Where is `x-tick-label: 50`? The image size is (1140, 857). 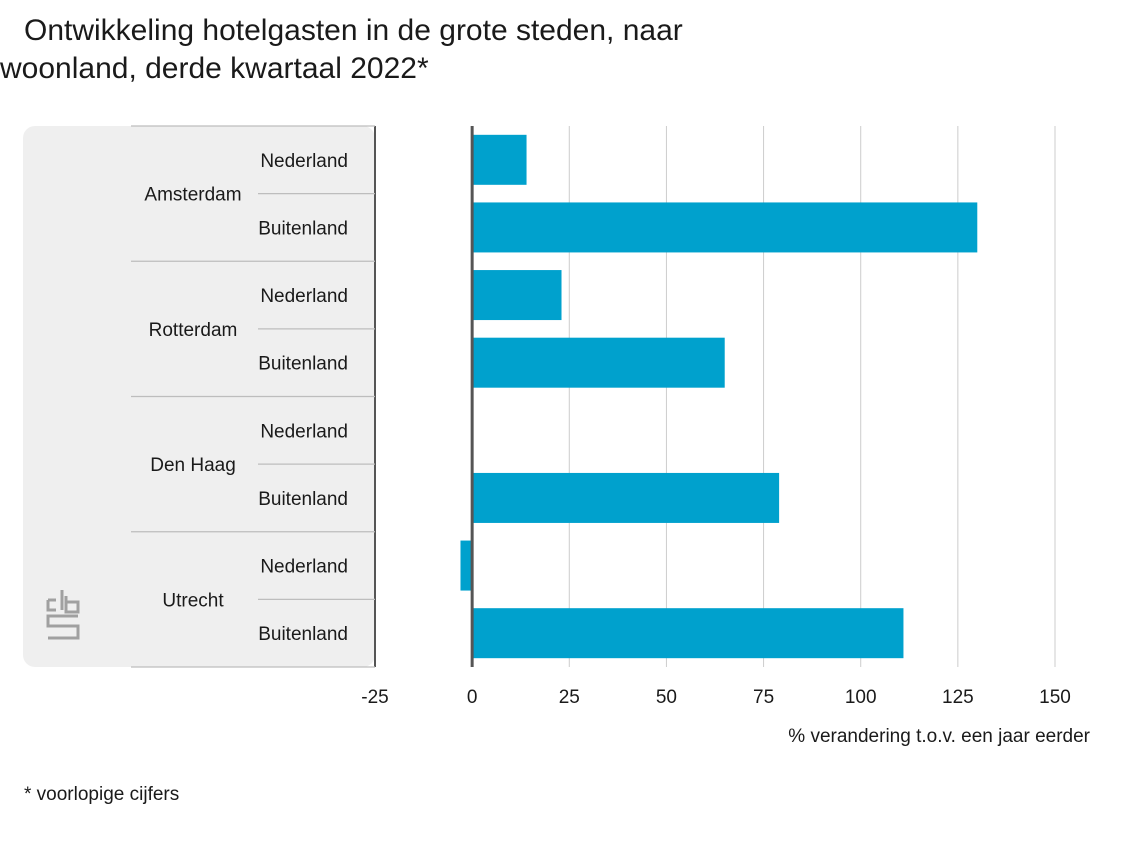
x-tick-label: 50 is located at coordinates (666, 697).